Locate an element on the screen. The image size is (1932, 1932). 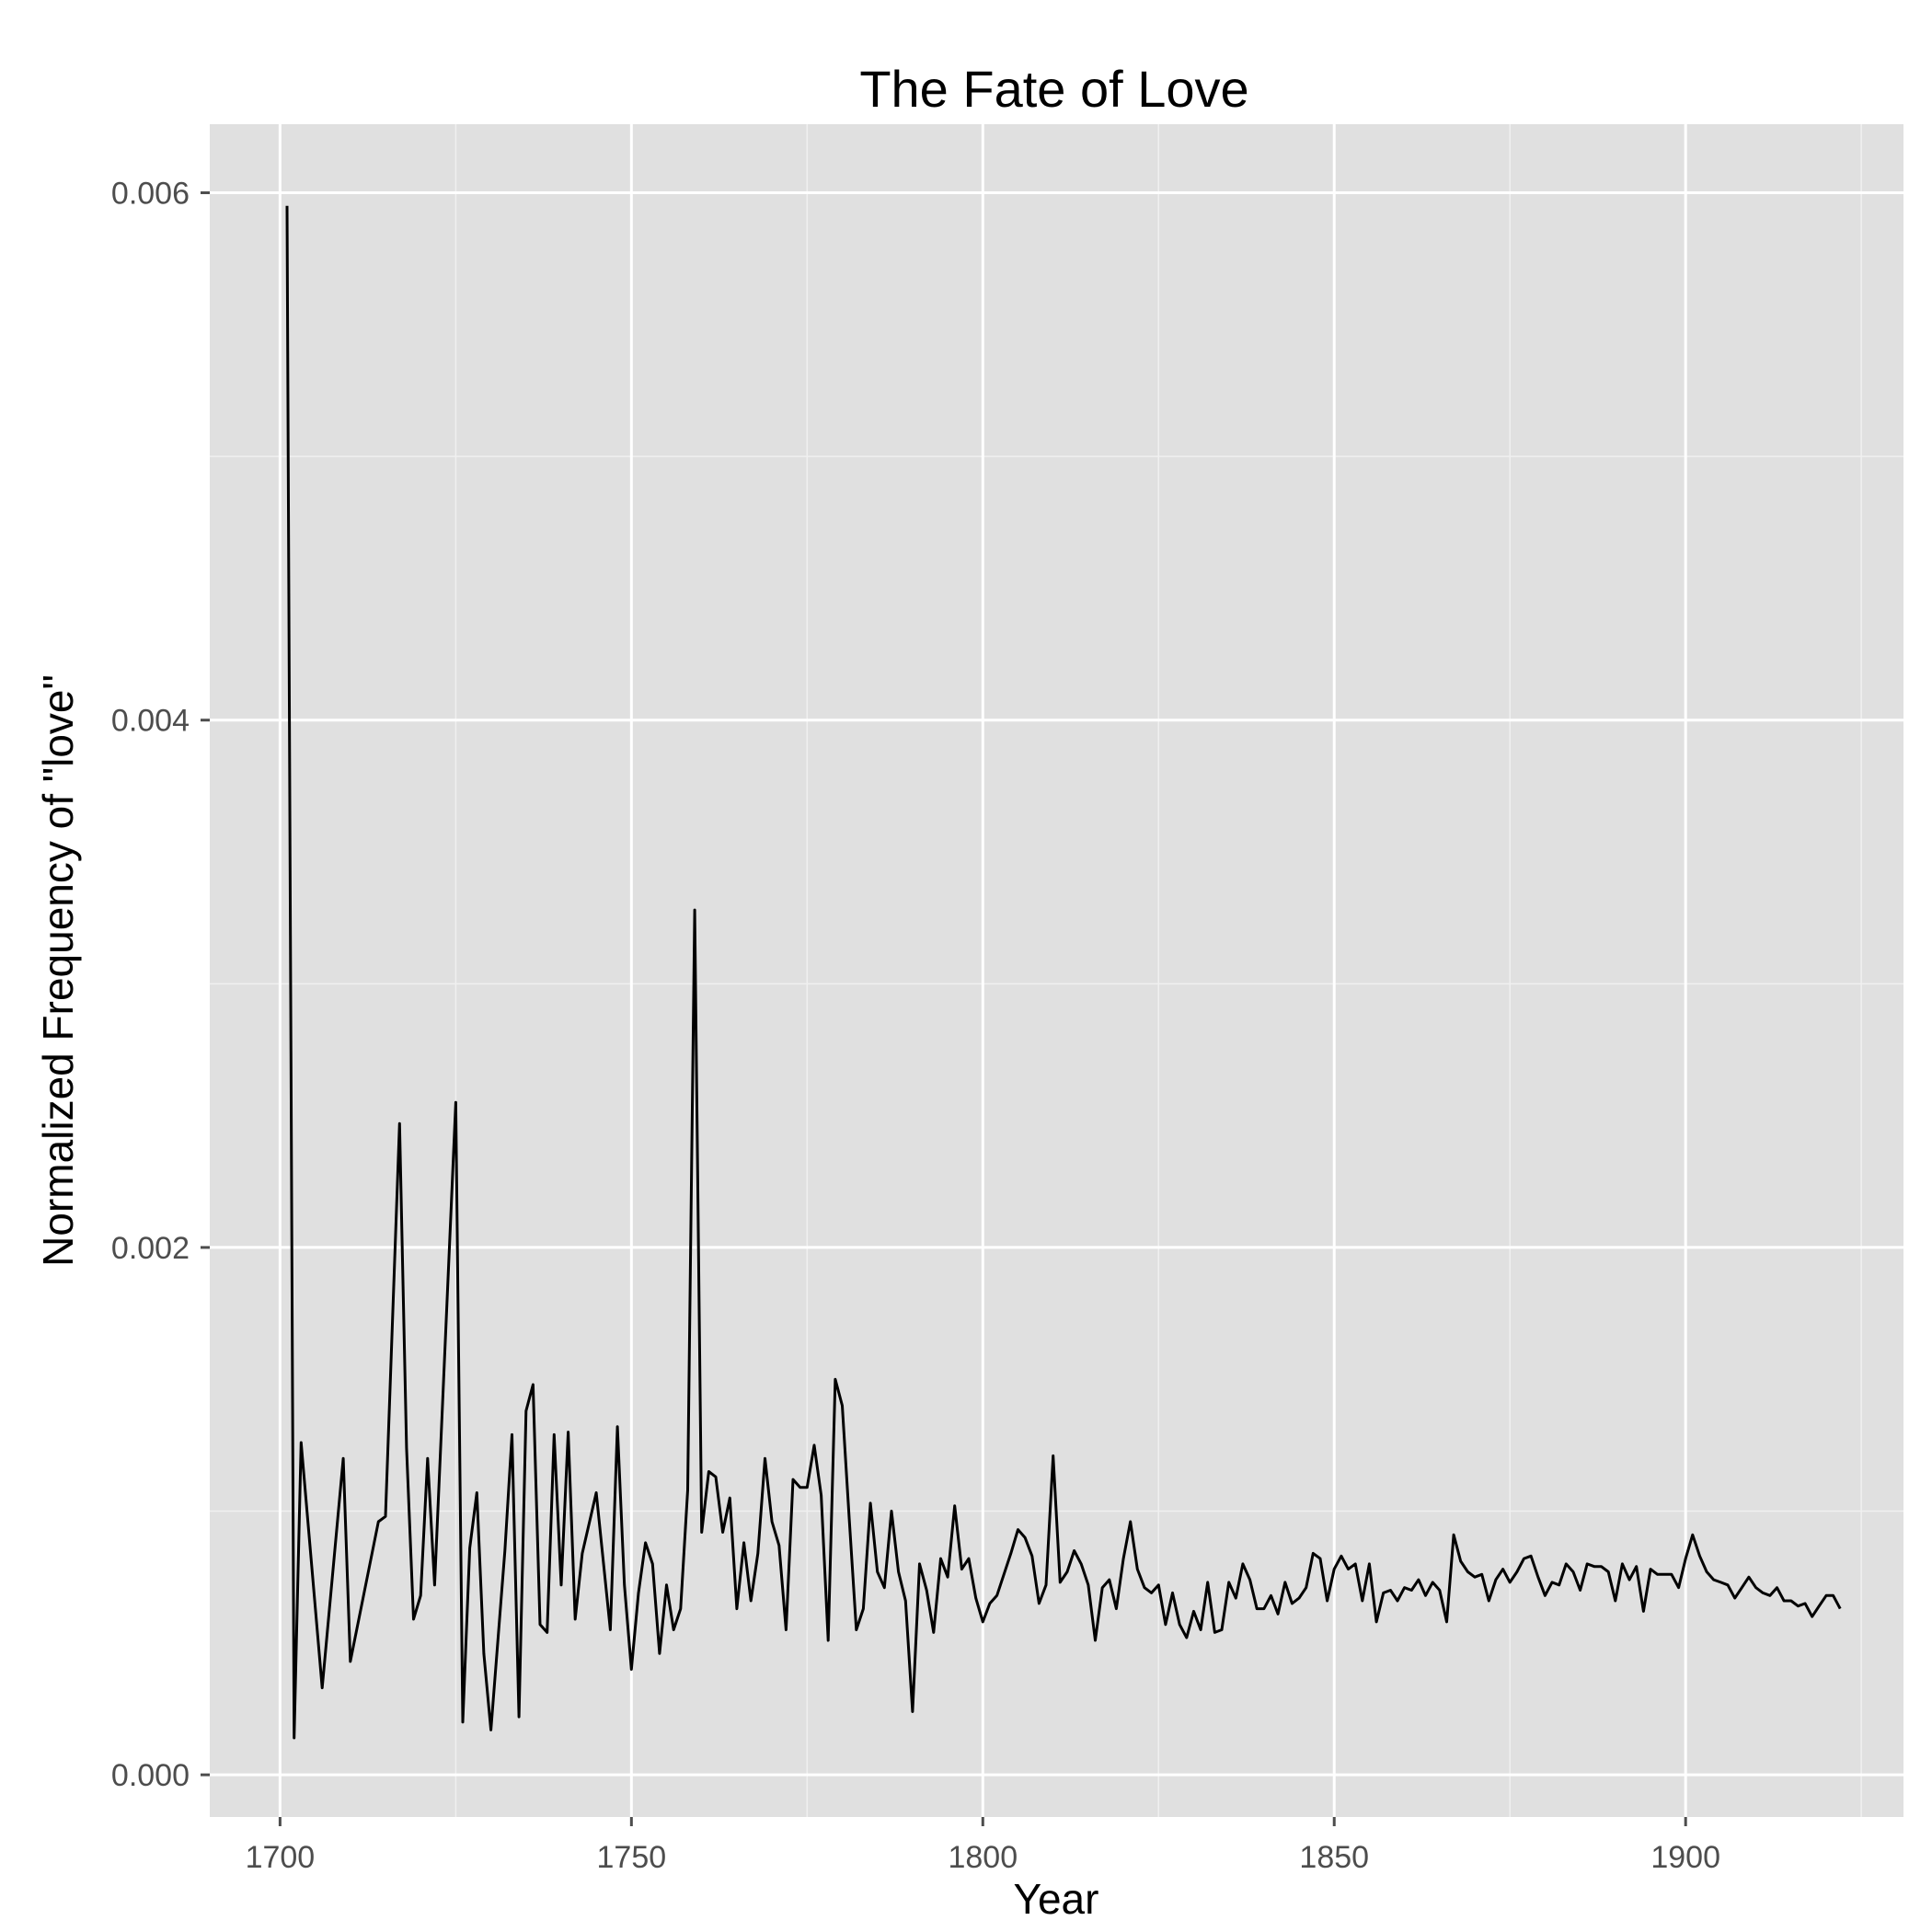
x-axis-title: Year is located at coordinates (1056, 1899).